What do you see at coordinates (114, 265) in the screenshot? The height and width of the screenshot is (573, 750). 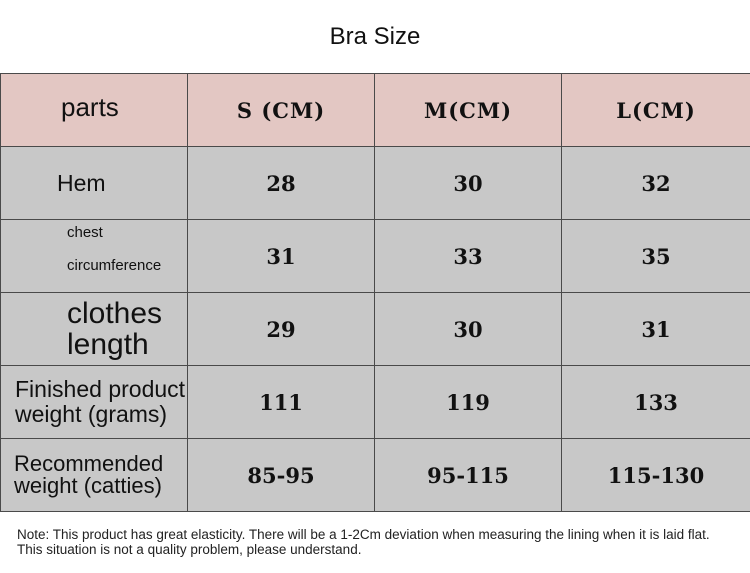 I see `row-label-line: circumference` at bounding box center [114, 265].